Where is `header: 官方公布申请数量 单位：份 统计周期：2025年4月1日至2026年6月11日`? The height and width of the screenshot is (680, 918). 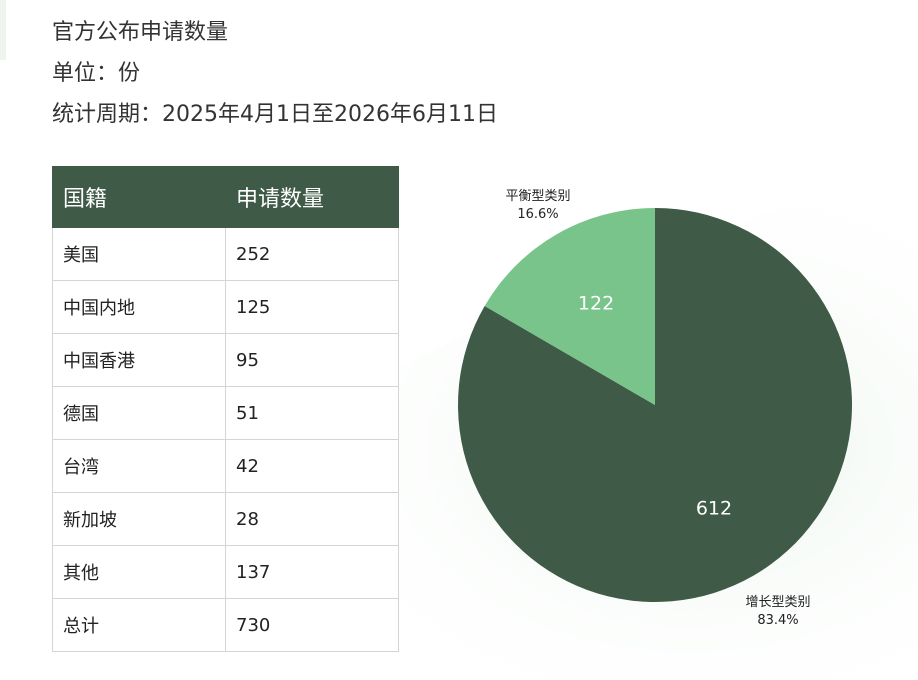
header: 官方公布申请数量 单位：份 统计周期：2025年4月1日至2026年6月11日 is located at coordinates (275, 79).